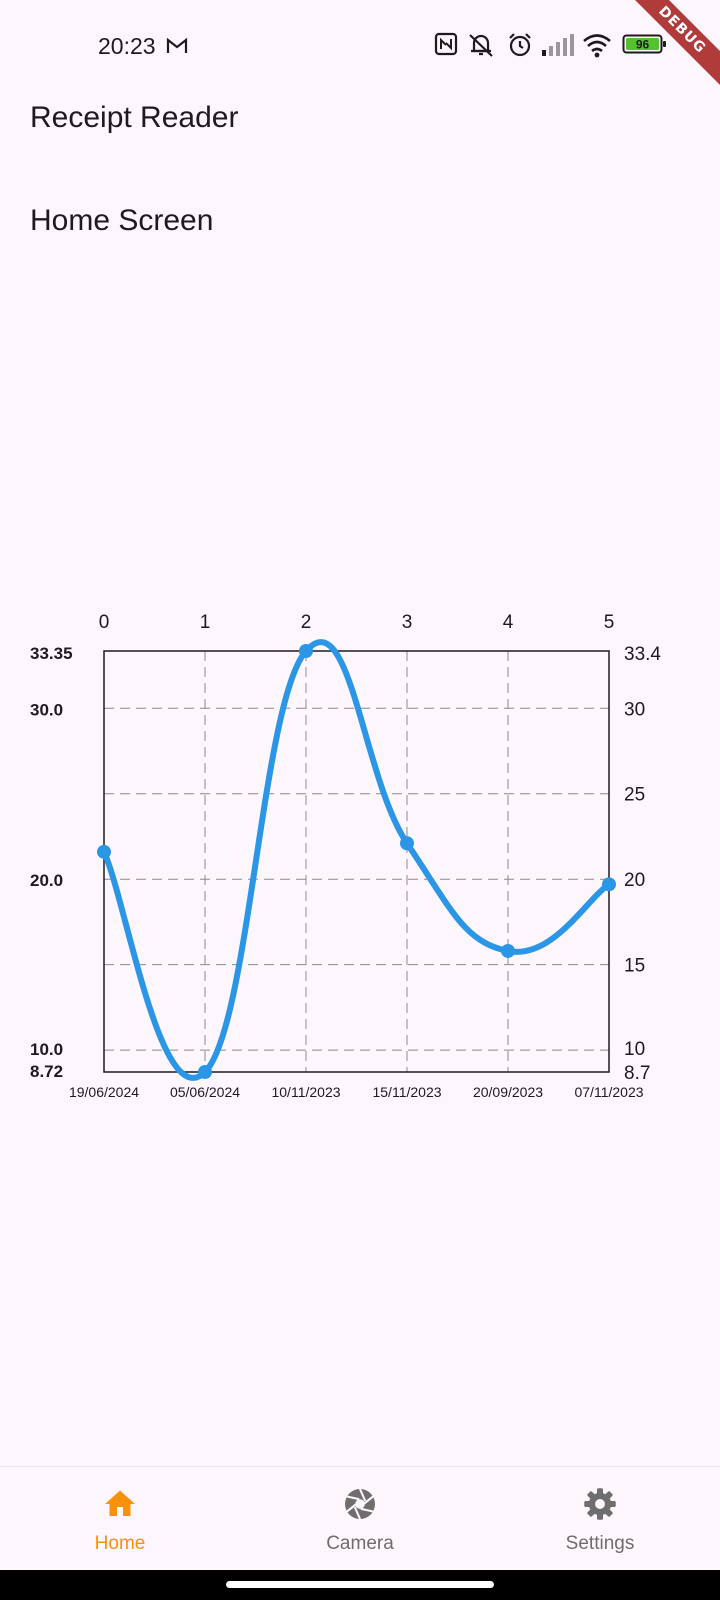  What do you see at coordinates (306, 622) in the screenshot?
I see `top-tick-label: 2` at bounding box center [306, 622].